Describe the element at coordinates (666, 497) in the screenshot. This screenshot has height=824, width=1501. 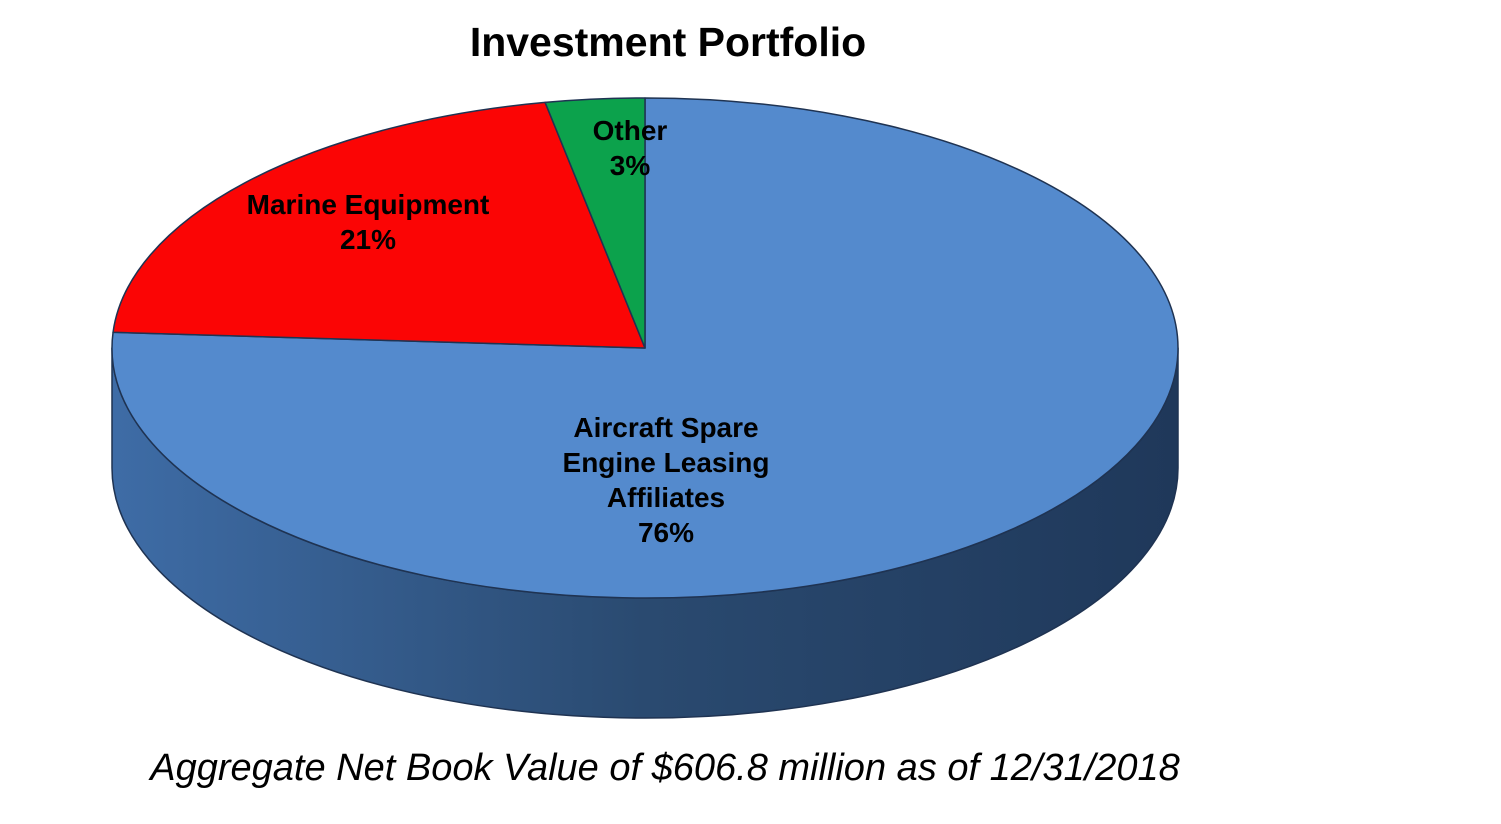
I see `slice-label-line: Affiliates` at that location.